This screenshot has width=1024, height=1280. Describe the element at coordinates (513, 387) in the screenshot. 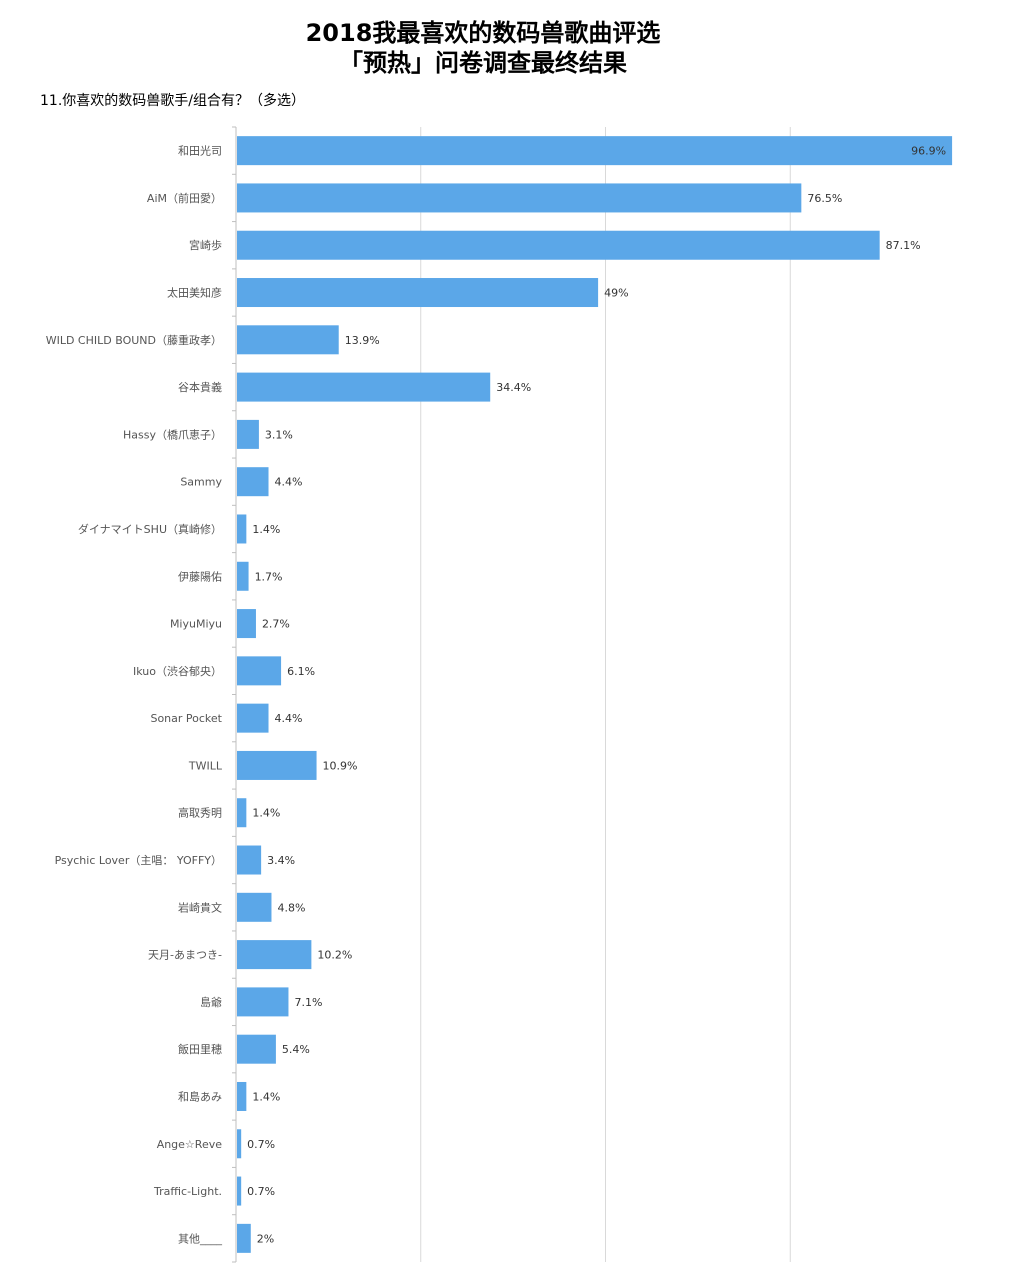

I see `value-label: 34.4%` at that location.